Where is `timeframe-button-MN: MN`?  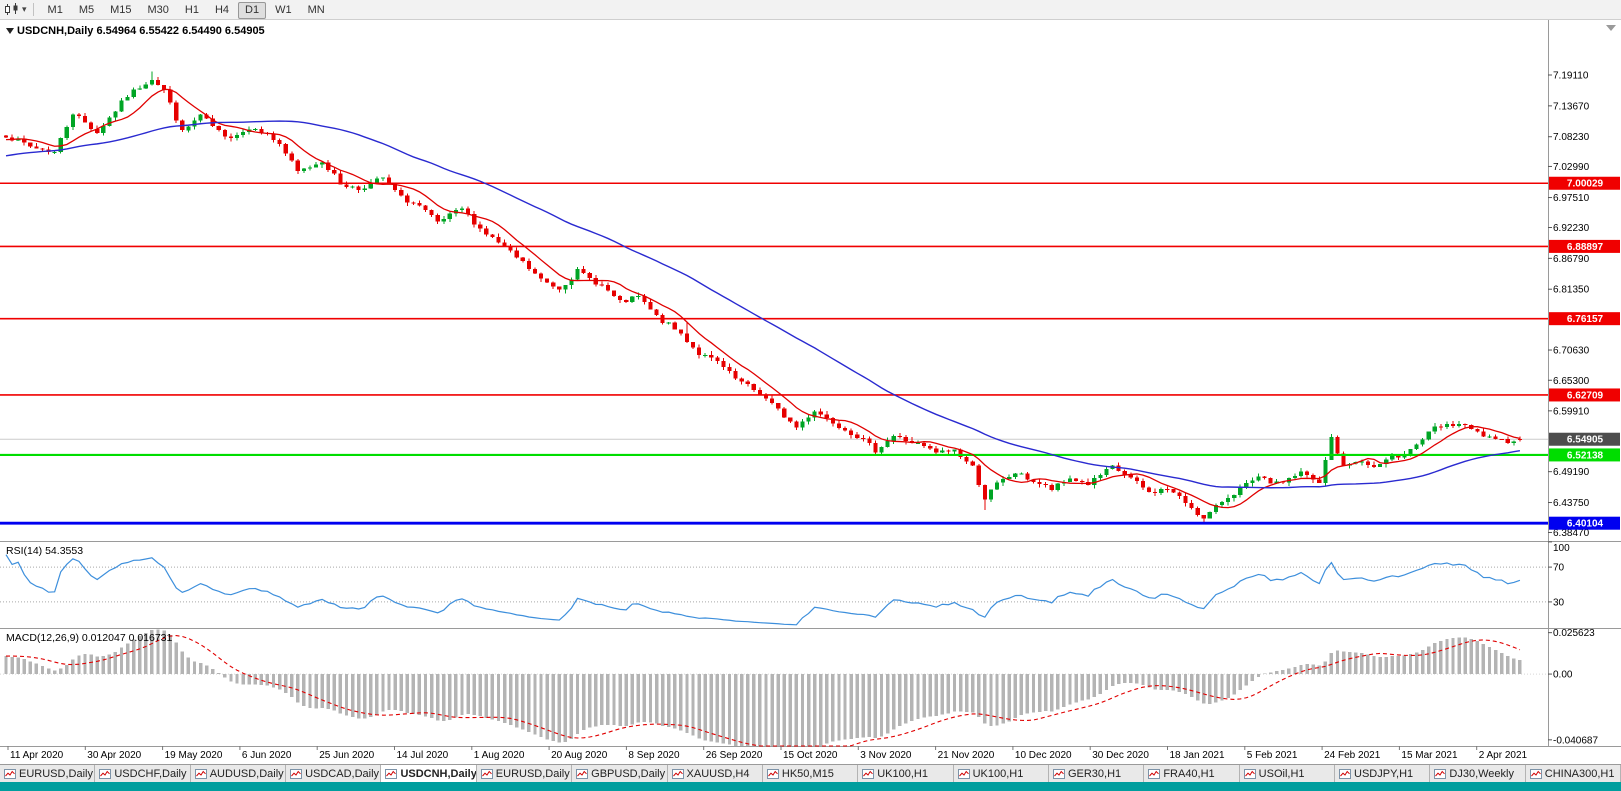
timeframe-button-MN: MN is located at coordinates (316, 10).